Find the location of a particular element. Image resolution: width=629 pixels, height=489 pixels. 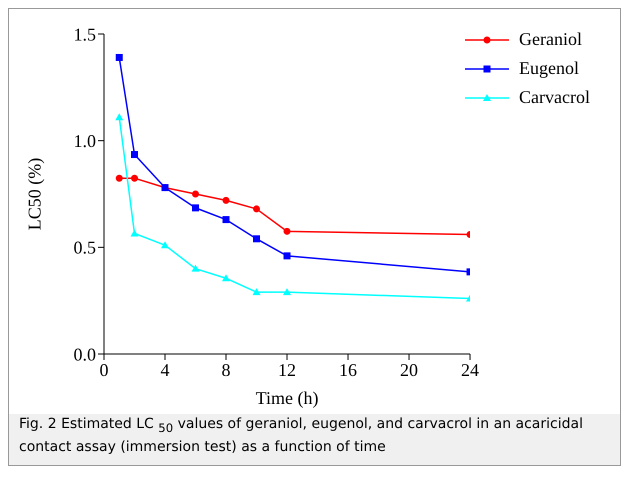

x-tick-label: 16 is located at coordinates (348, 370).